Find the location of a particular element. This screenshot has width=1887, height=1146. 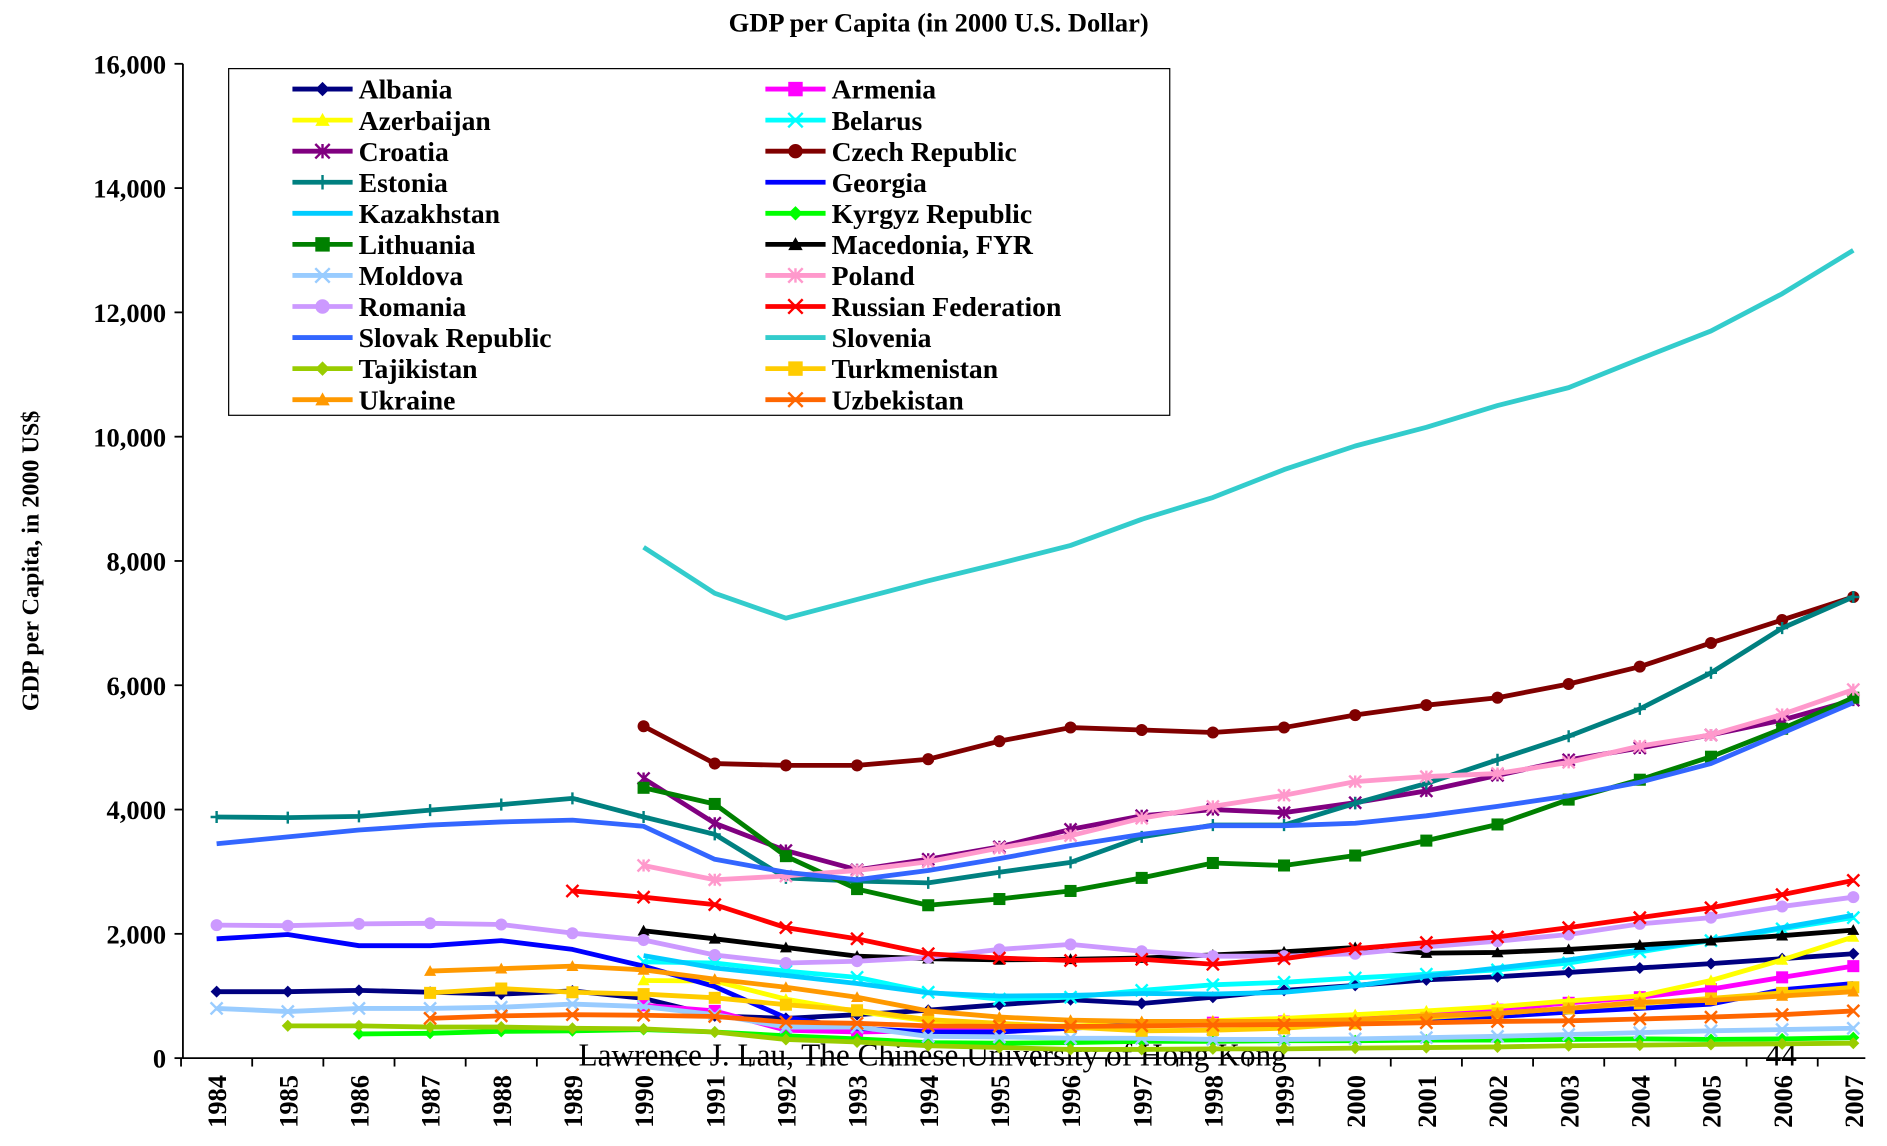

legend-label: Armenia is located at coordinates (884, 89).